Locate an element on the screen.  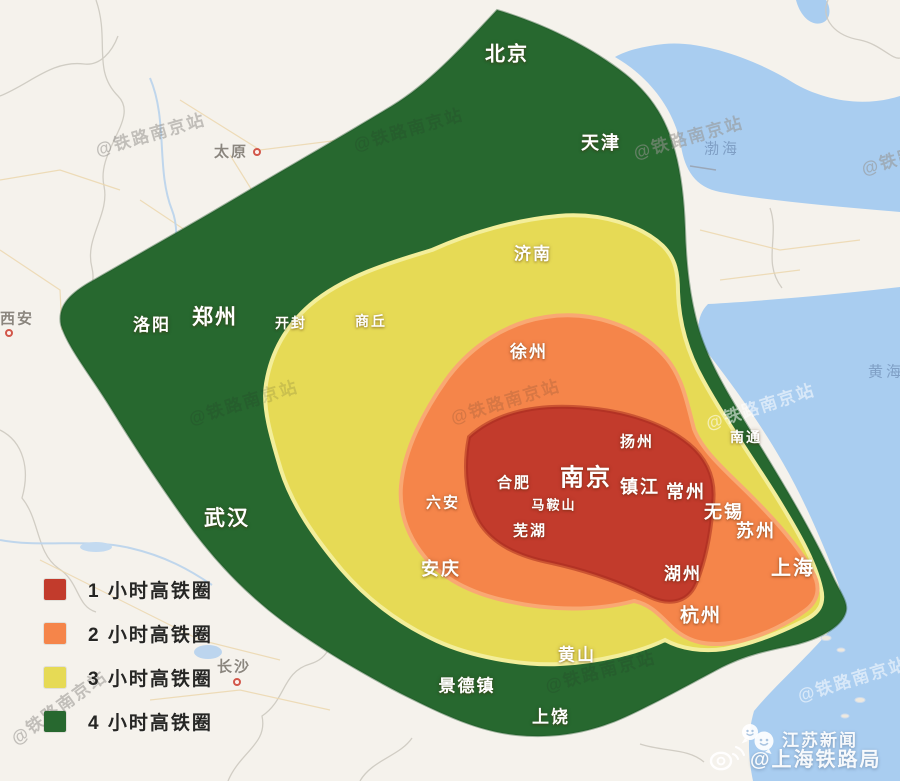
legend-item: 4 小时高铁圈 is located at coordinates (128, 721).